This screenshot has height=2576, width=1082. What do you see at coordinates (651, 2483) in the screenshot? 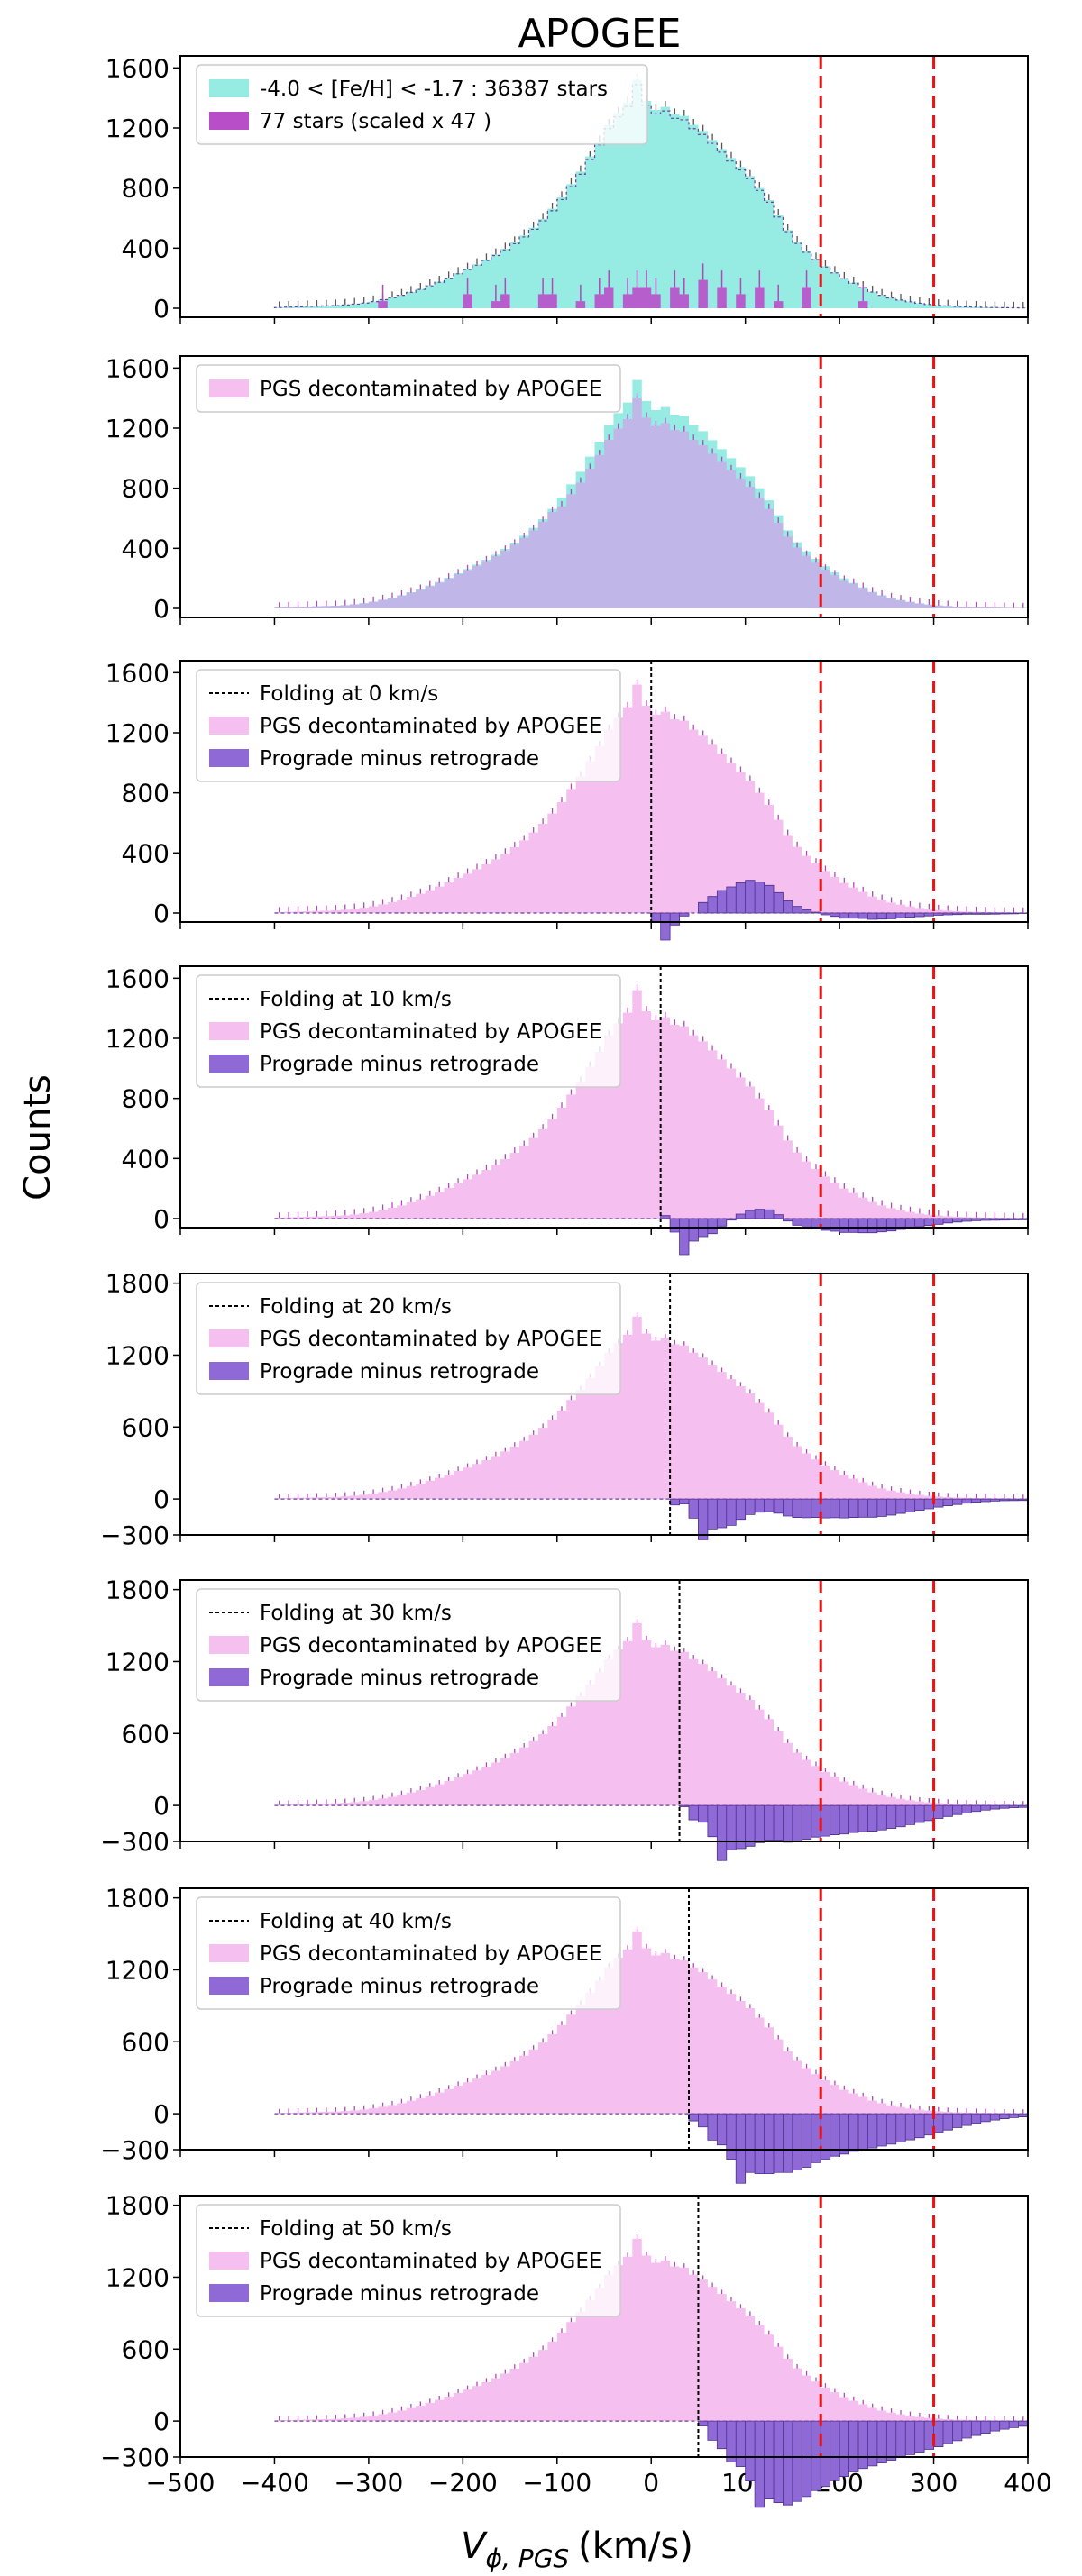
I see `x-tick-label: 0` at bounding box center [651, 2483].